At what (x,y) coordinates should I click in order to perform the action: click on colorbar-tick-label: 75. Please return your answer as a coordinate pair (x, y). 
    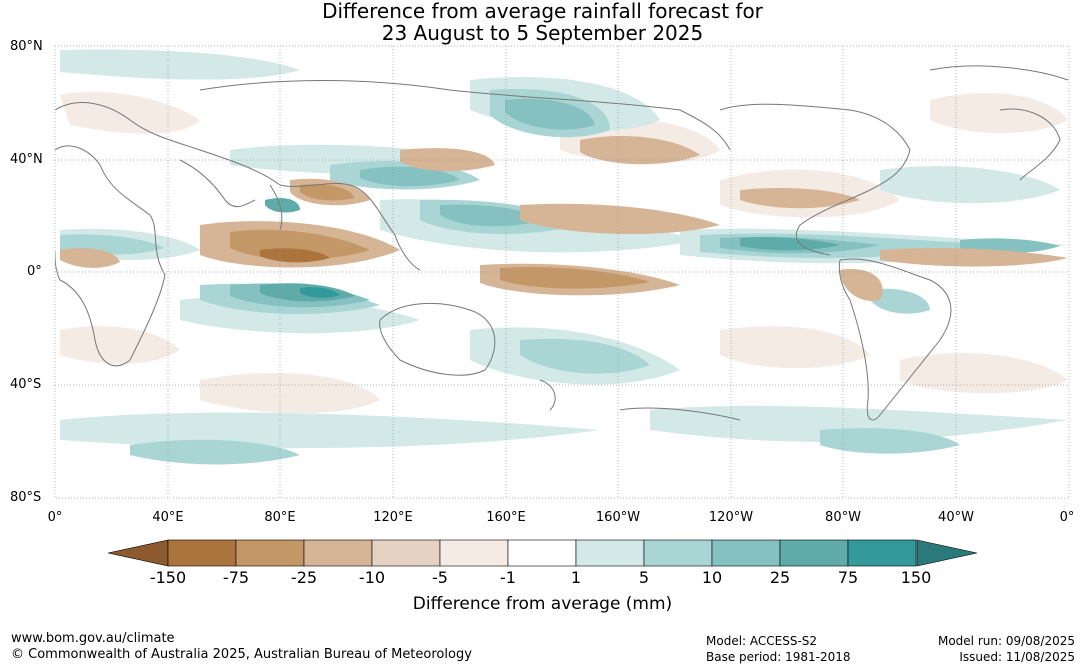
    Looking at the image, I should click on (848, 577).